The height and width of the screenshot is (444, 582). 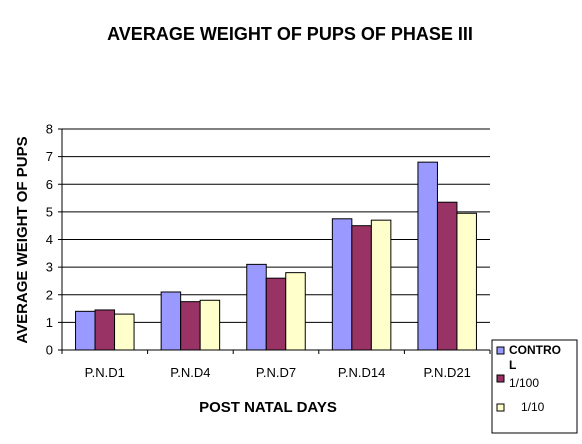 What do you see at coordinates (290, 34) in the screenshot?
I see `chart-title: AVERAGE WEIGHT OF PUPS OF PHASE III` at bounding box center [290, 34].